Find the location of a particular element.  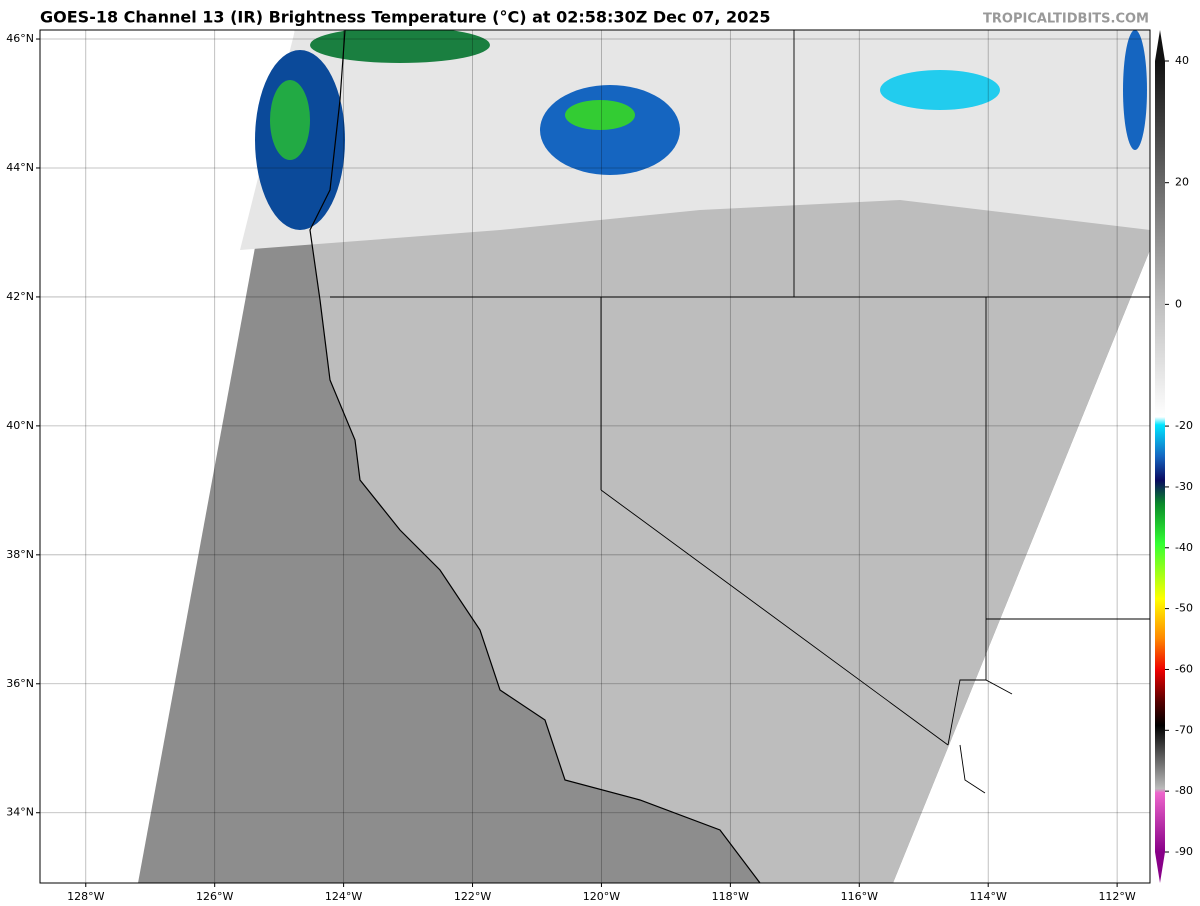

lon-label: 116°W is located at coordinates (859, 896).